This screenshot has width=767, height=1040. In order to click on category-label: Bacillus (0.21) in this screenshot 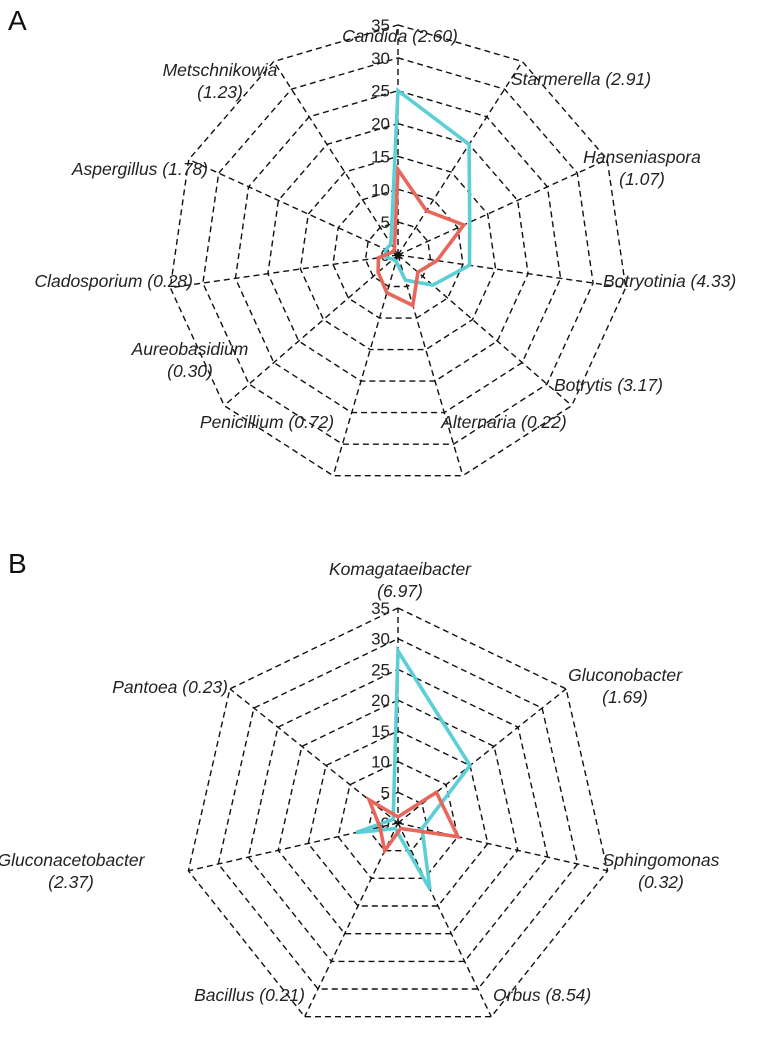, I will do `click(249, 995)`.